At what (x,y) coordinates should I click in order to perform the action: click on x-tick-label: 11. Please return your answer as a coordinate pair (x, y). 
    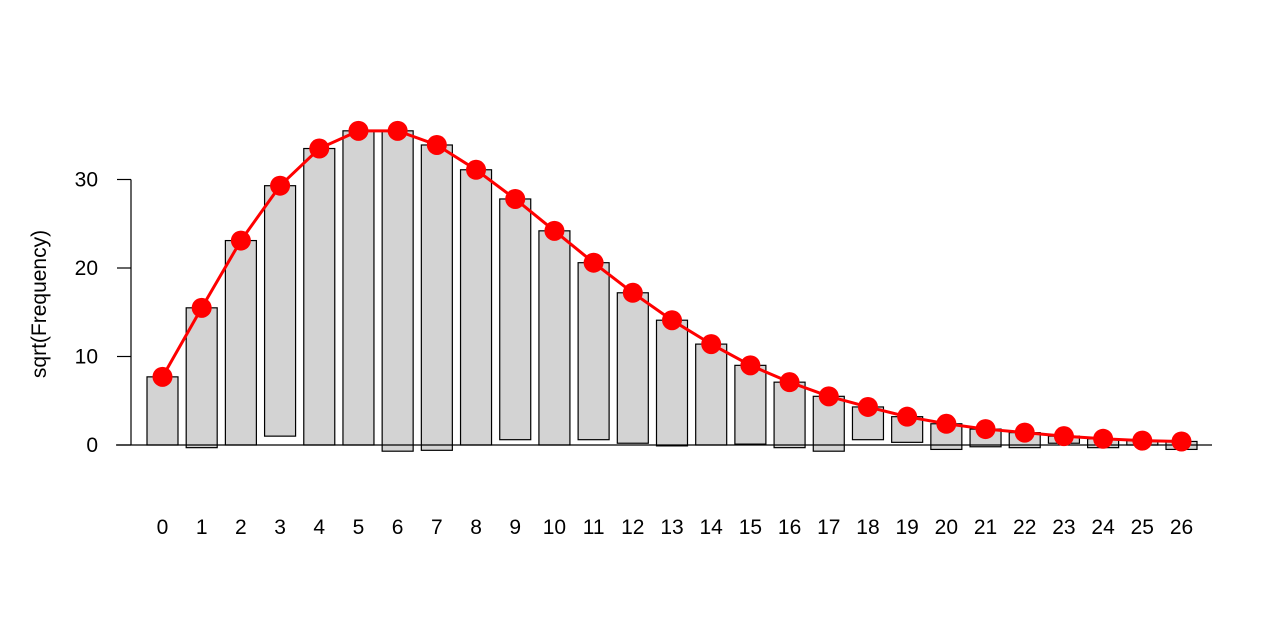
    Looking at the image, I should click on (594, 527).